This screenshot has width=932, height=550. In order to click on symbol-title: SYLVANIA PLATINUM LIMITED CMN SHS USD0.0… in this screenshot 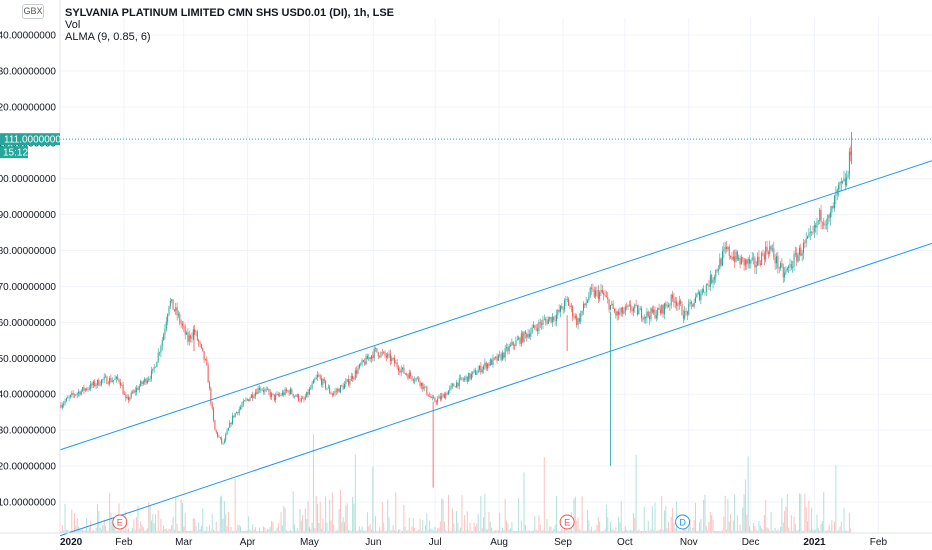, I will do `click(230, 13)`.